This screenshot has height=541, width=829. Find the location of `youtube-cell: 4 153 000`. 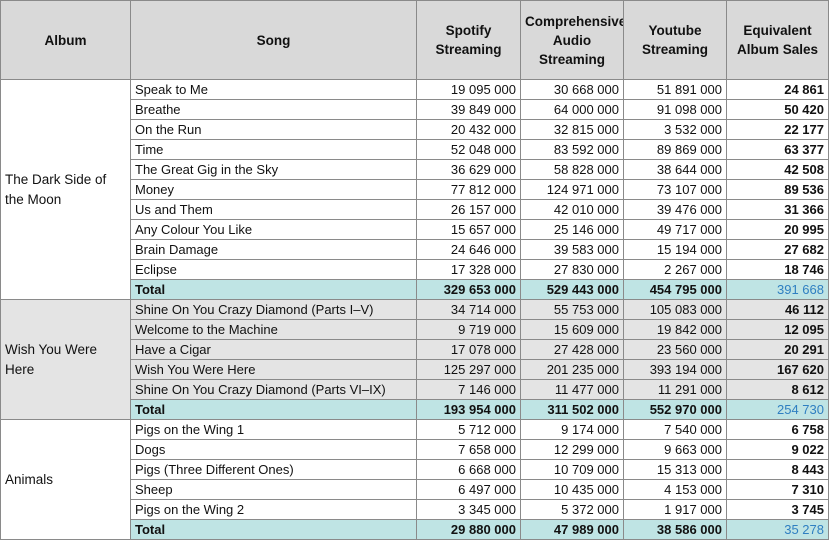

youtube-cell: 4 153 000 is located at coordinates (675, 489).